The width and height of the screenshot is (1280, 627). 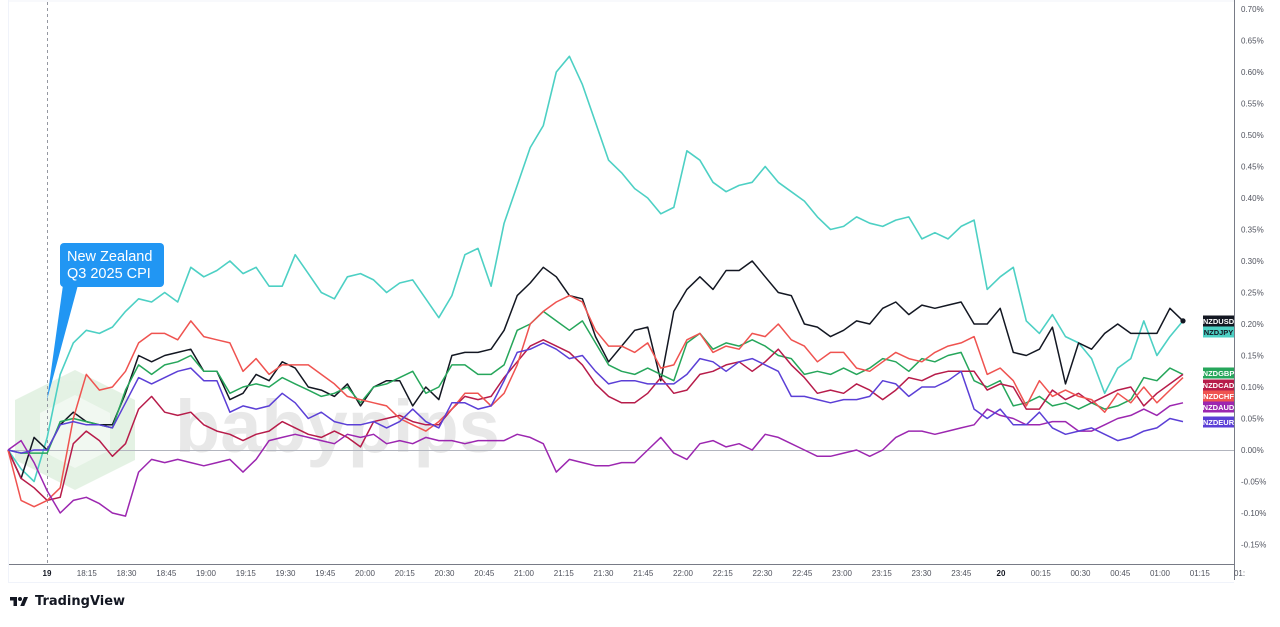 What do you see at coordinates (1252, 72) in the screenshot?
I see `y-tick-label: 0.60%` at bounding box center [1252, 72].